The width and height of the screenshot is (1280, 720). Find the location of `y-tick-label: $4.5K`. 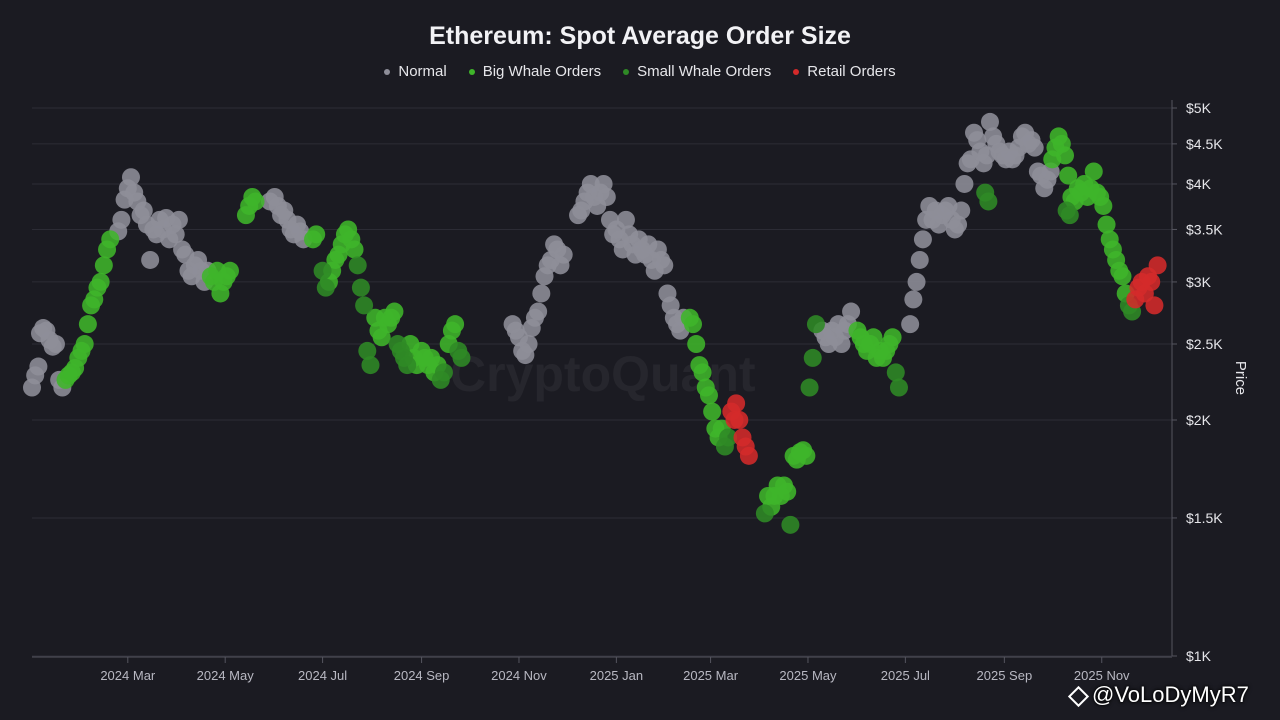

y-tick-label: $4.5K is located at coordinates (1204, 144).